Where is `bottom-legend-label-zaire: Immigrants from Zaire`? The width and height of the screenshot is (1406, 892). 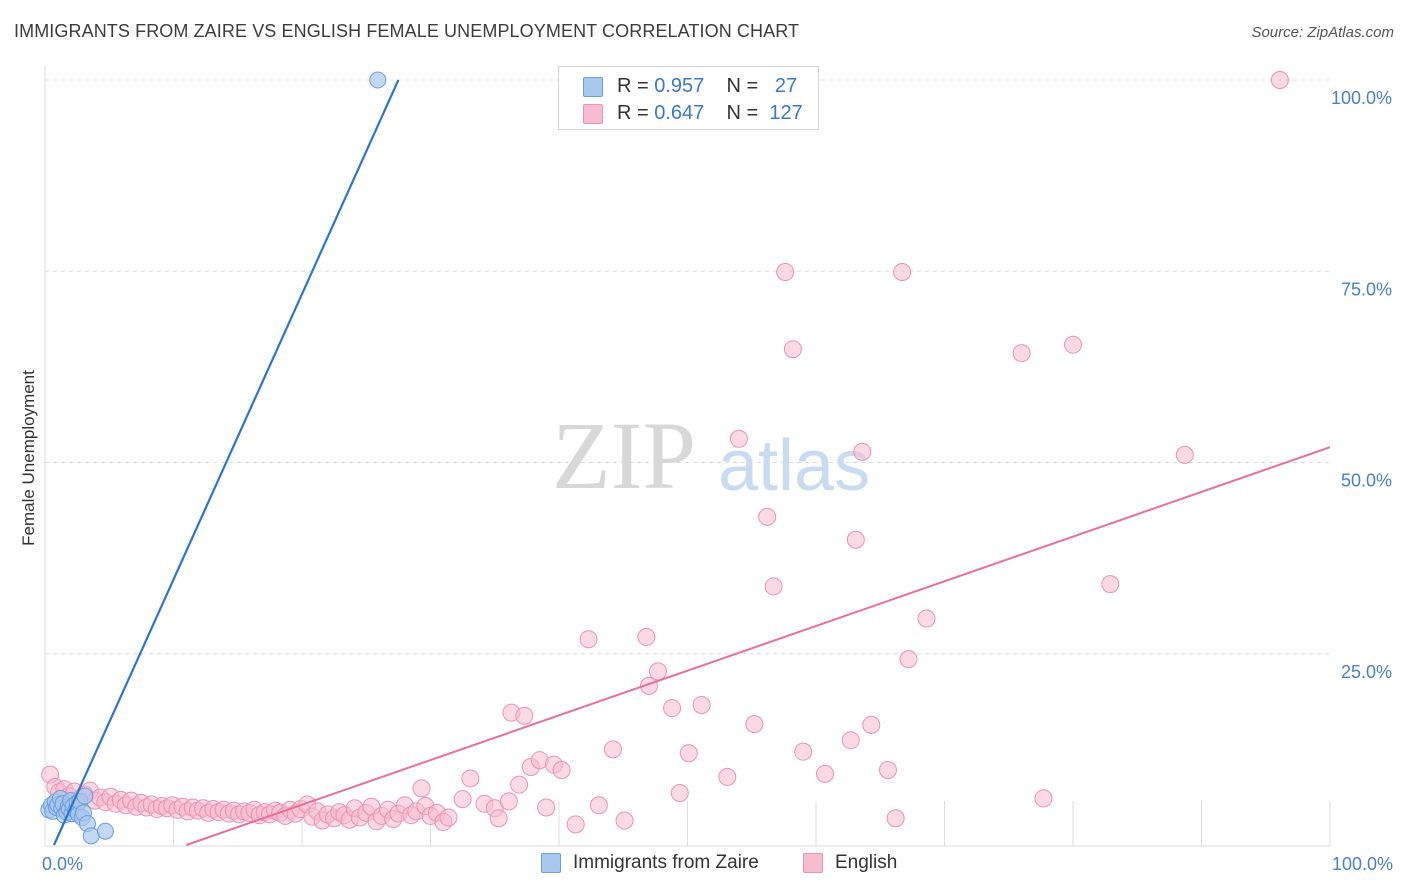 bottom-legend-label-zaire: Immigrants from Zaire is located at coordinates (666, 862).